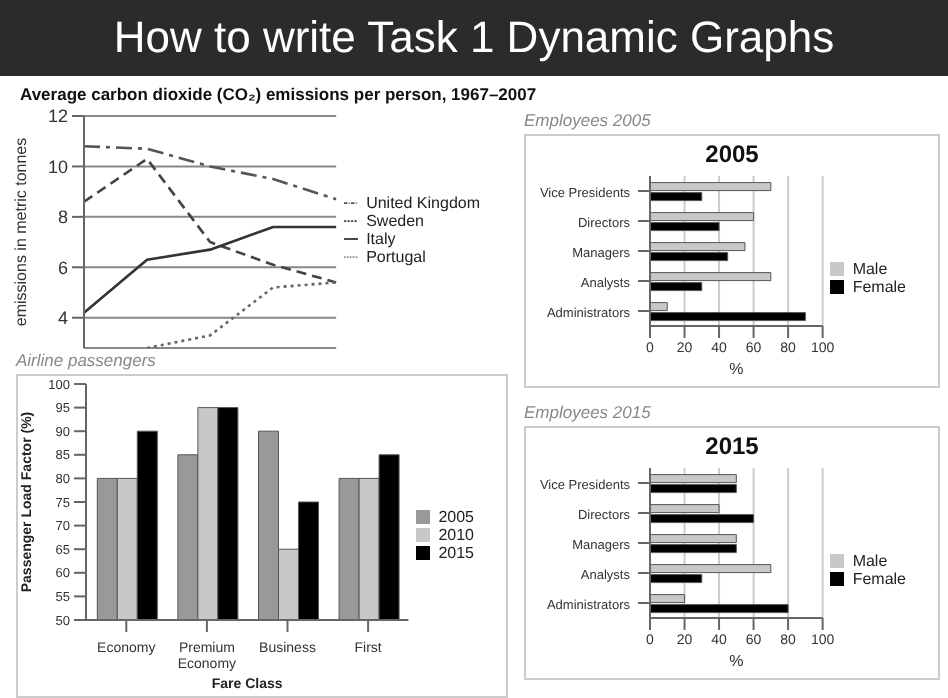 This screenshot has height=698, width=948. Describe the element at coordinates (423, 203) in the screenshot. I see `legend-label: United Kingdom` at that location.